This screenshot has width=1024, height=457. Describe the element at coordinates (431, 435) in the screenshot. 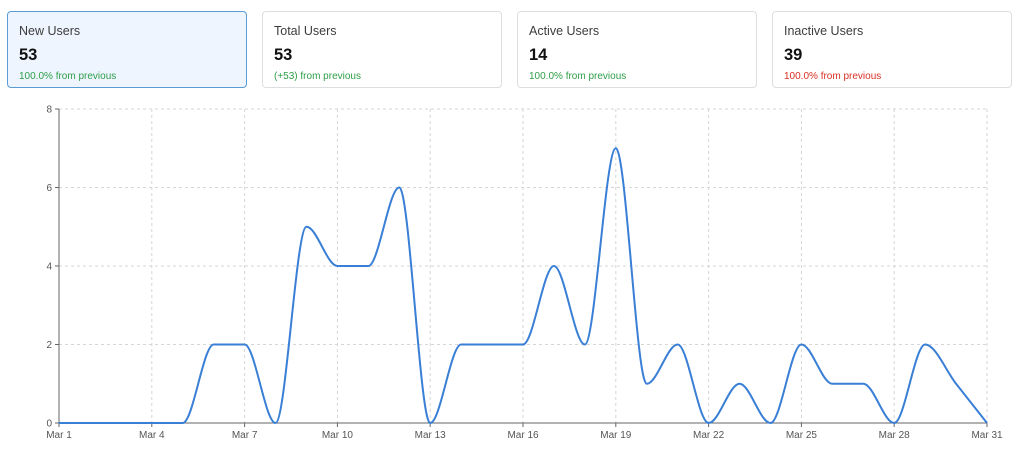

I see `x-tick-label: Mar 13` at that location.